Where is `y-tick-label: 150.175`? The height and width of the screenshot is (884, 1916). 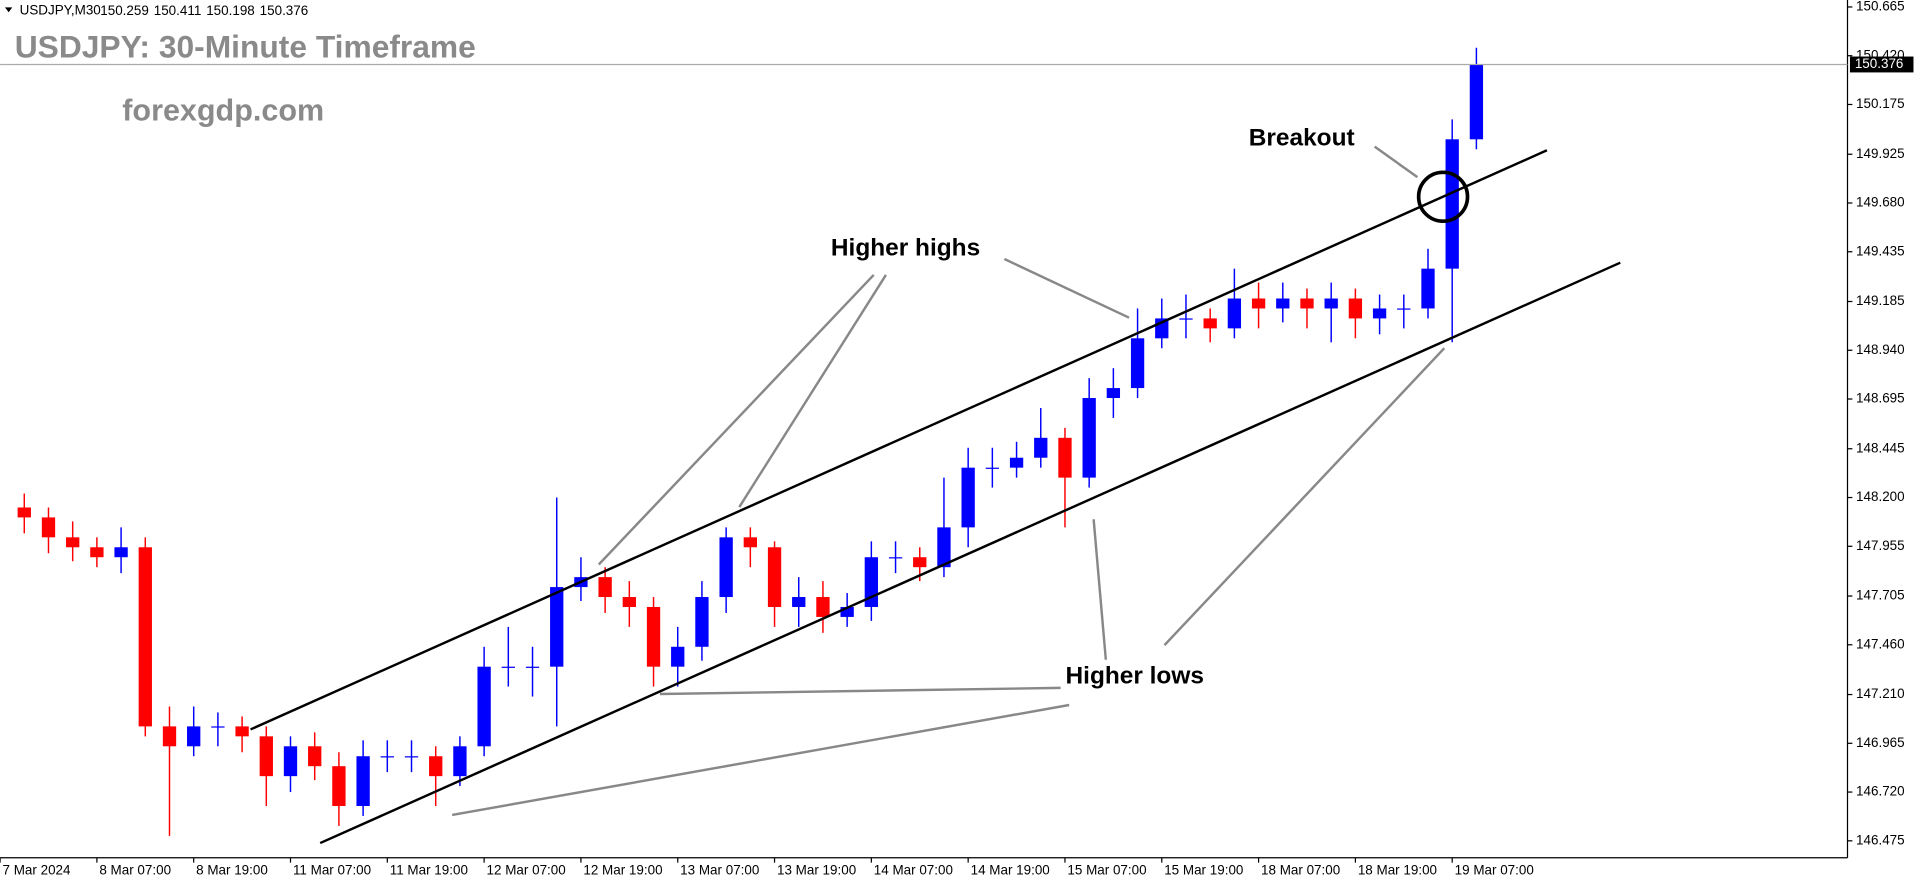 y-tick-label: 150.175 is located at coordinates (1880, 103).